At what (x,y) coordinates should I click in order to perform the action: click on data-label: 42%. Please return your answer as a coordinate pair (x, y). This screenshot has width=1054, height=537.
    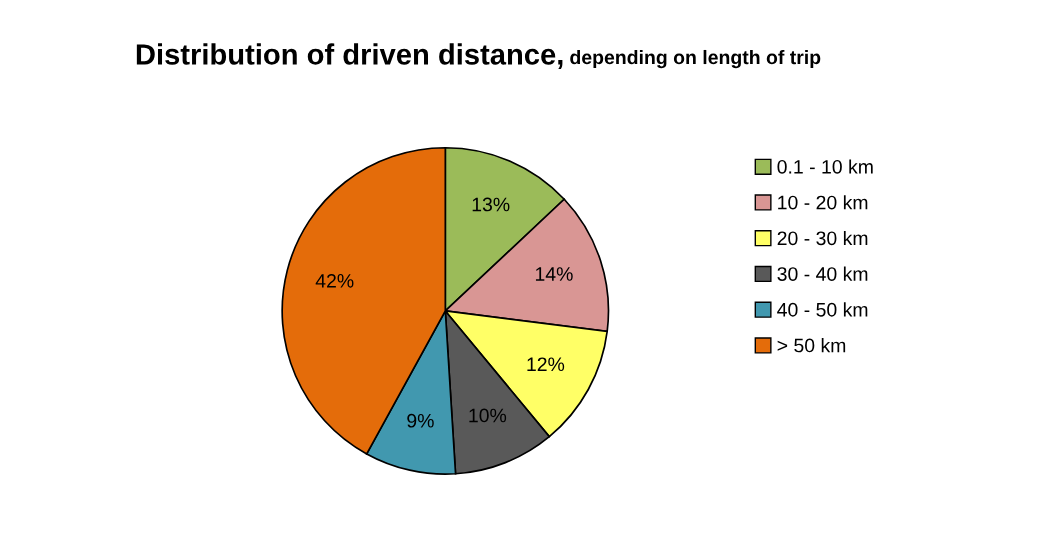
    Looking at the image, I should click on (334, 280).